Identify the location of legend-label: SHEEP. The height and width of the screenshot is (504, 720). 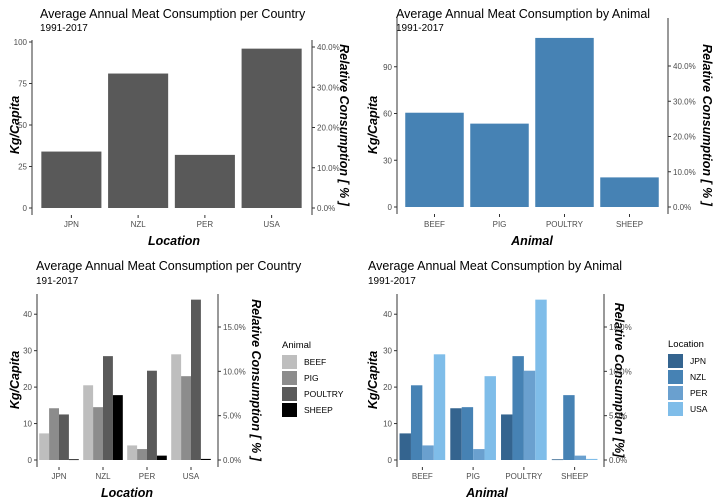
(318, 410).